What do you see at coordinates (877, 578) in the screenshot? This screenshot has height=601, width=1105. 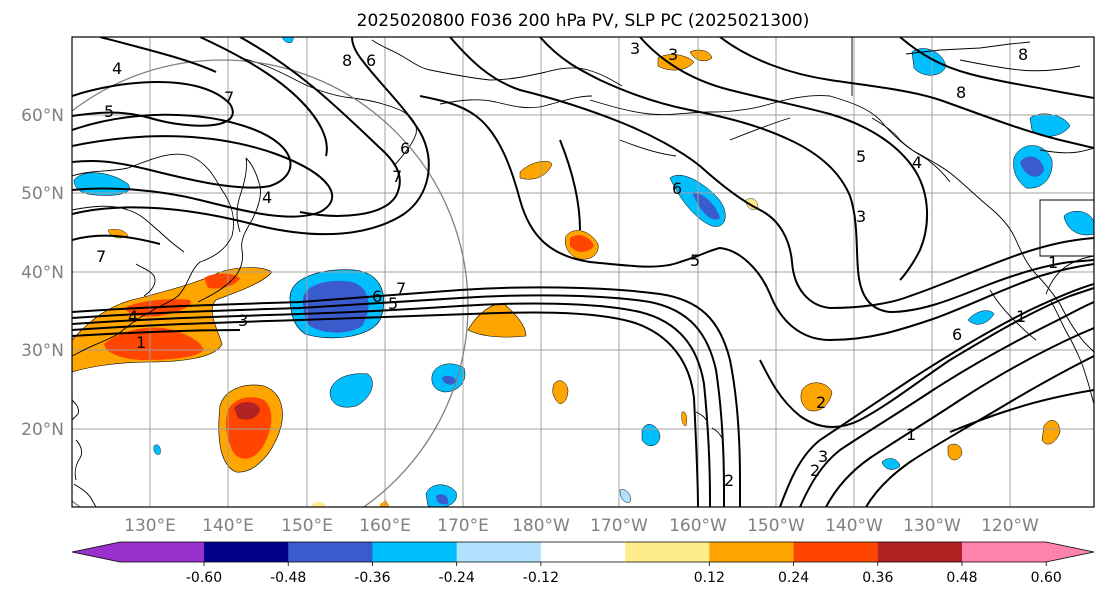 I see `colorbar-tick-label: 0.36` at bounding box center [877, 578].